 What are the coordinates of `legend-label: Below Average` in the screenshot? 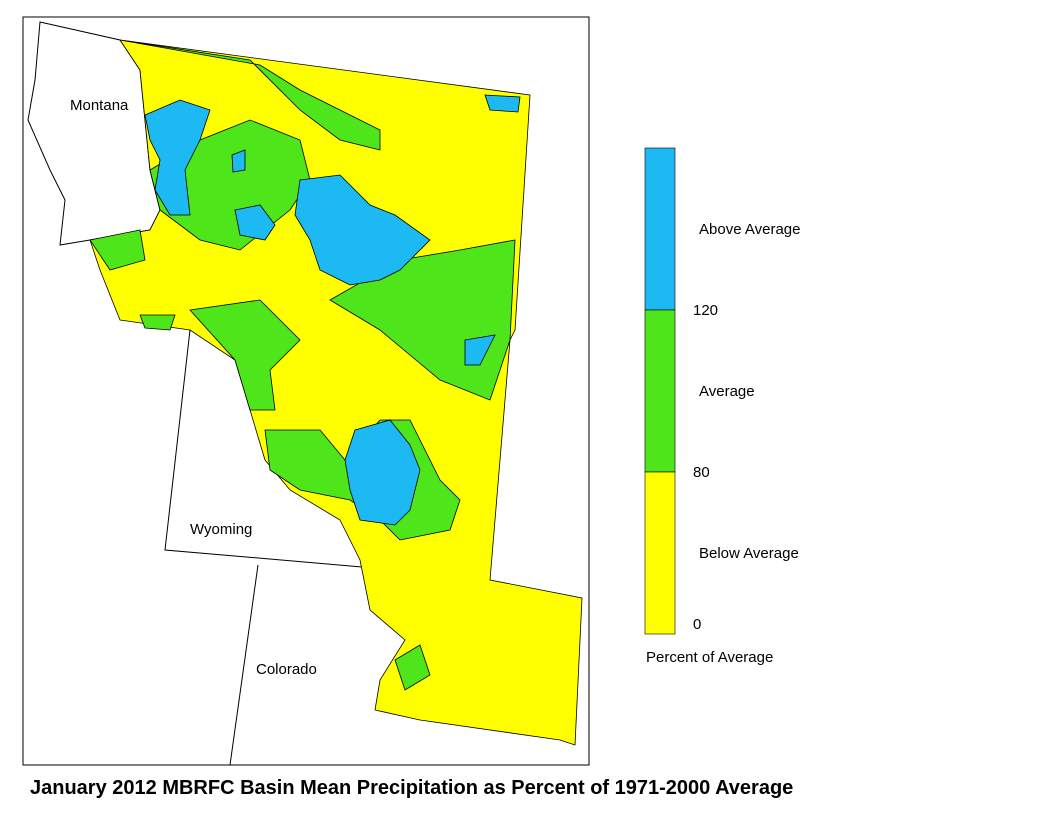 It's located at (749, 553).